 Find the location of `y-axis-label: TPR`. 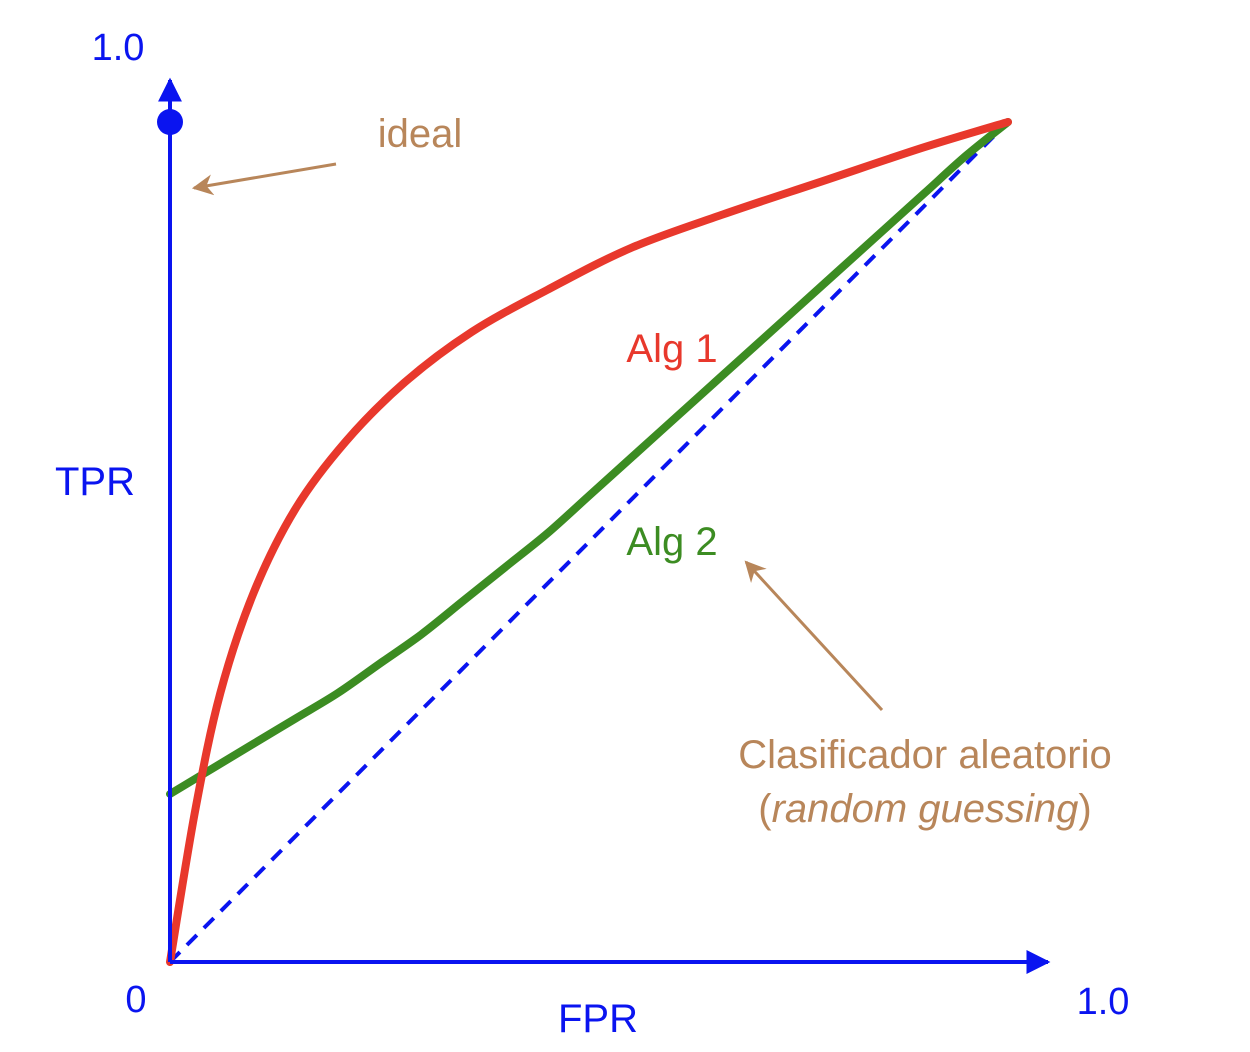

y-axis-label: TPR is located at coordinates (95, 482).